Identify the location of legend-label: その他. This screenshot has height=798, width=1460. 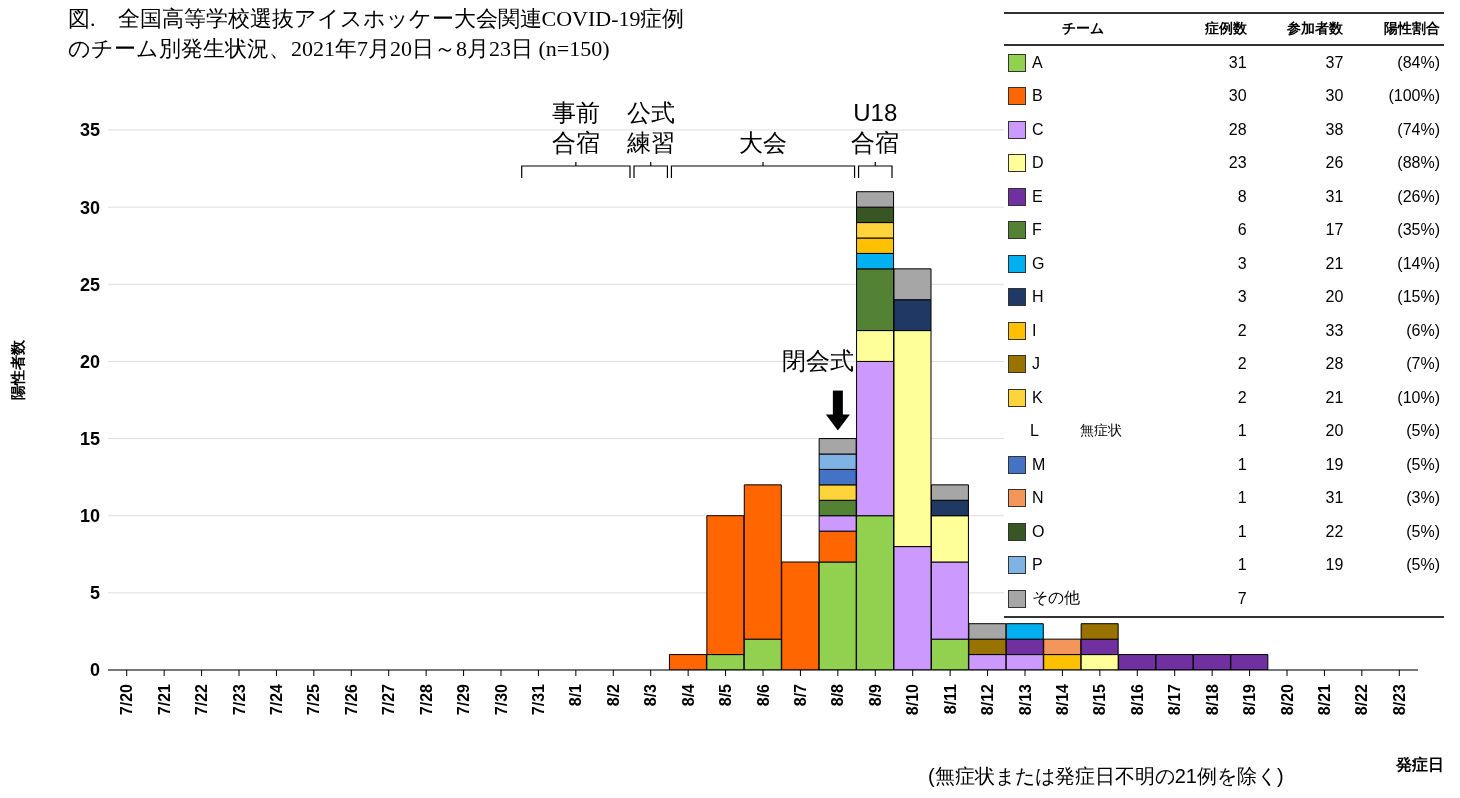
(1056, 598).